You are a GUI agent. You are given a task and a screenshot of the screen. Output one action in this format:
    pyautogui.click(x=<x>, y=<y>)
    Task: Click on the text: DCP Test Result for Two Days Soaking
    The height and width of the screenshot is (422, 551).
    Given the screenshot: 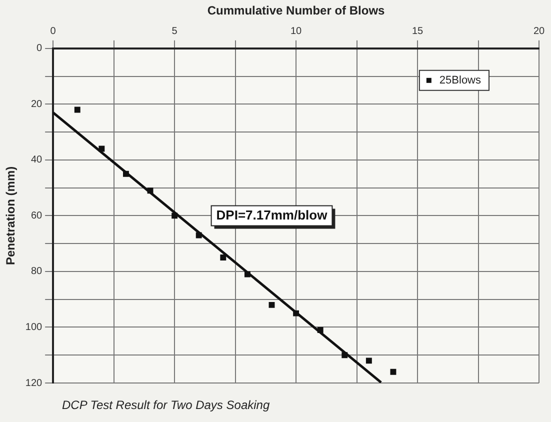 What is the action you would take?
    pyautogui.click(x=166, y=405)
    